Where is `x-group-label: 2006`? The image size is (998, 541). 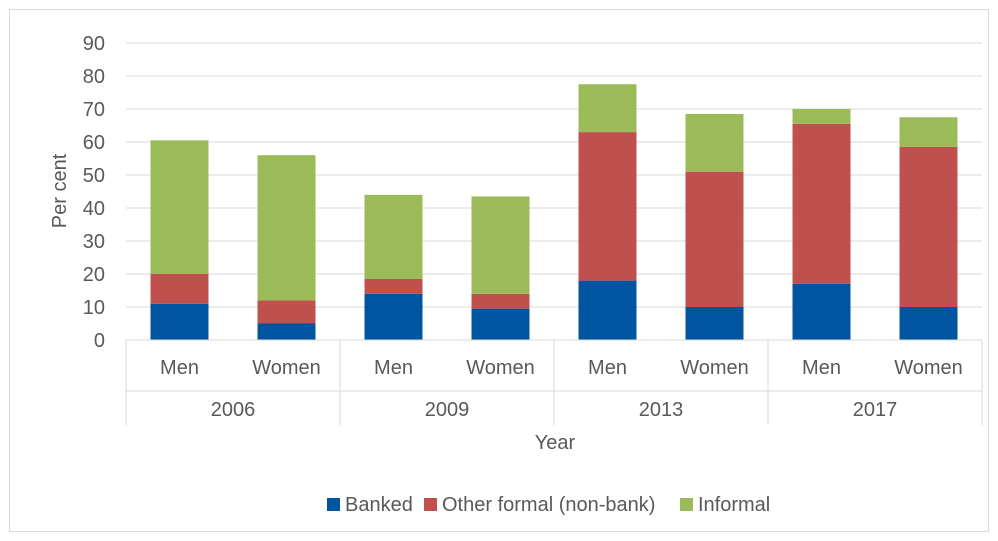 x-group-label: 2006 is located at coordinates (233, 410).